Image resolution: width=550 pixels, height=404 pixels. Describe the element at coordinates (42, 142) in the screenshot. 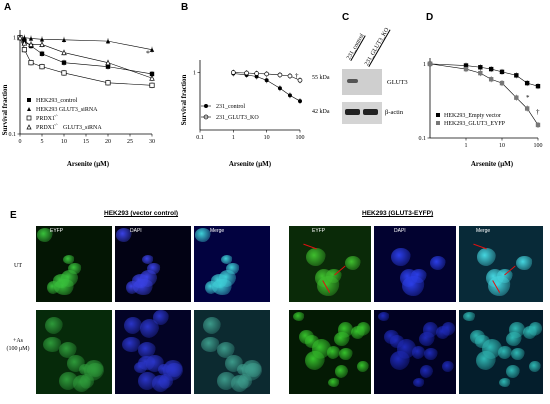

I see `x-tick-label: 5` at that location.